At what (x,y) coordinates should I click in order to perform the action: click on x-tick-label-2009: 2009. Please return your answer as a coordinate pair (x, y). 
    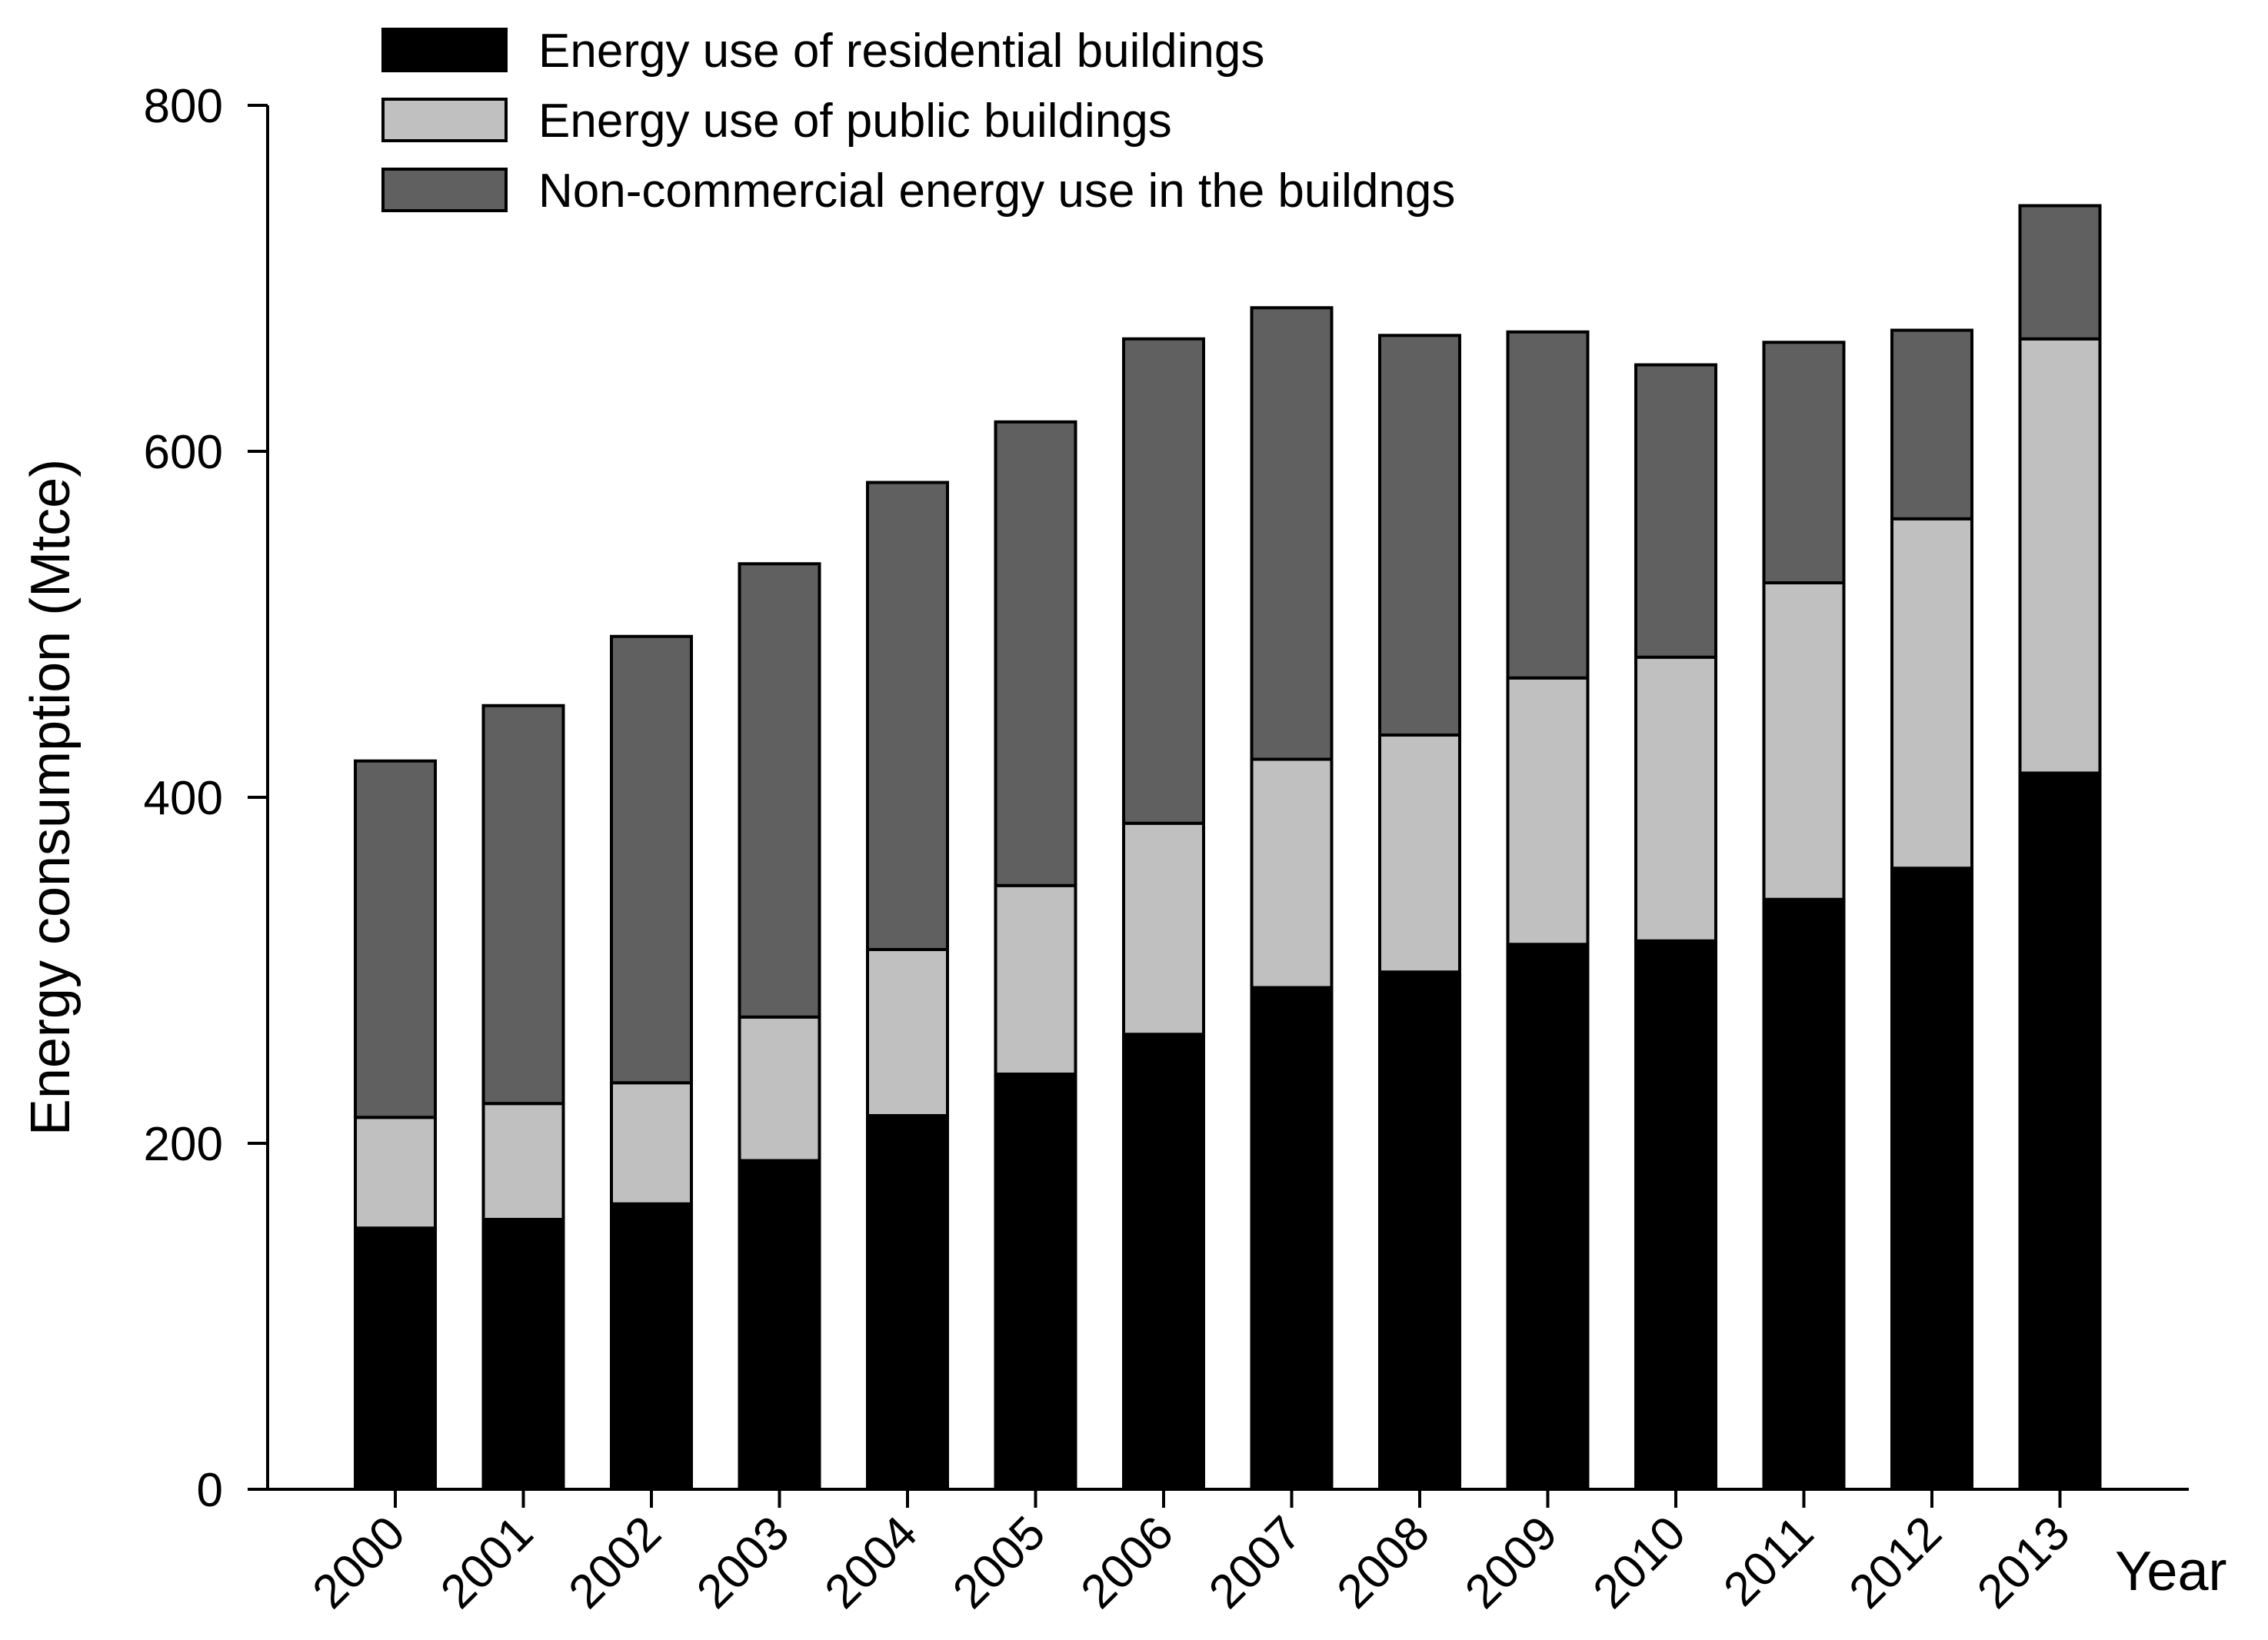
    Looking at the image, I should click on (1511, 1562).